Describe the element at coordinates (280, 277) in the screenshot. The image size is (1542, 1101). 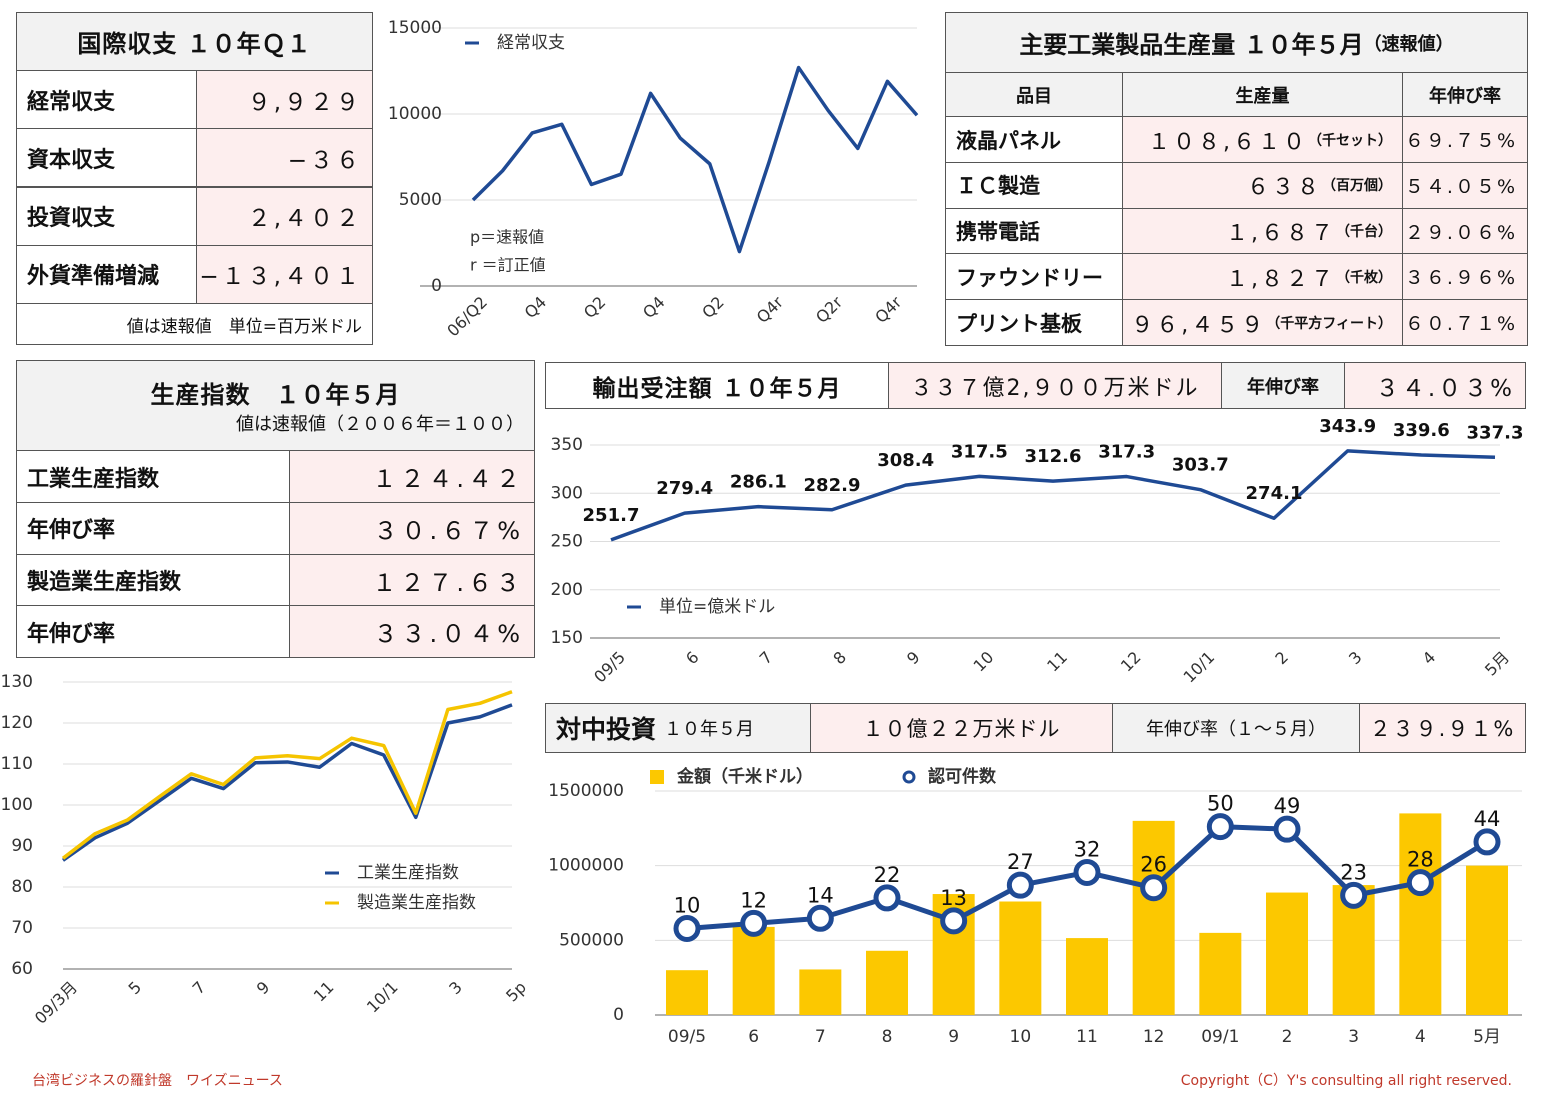
I see `cell-text: −１３,４０１` at that location.